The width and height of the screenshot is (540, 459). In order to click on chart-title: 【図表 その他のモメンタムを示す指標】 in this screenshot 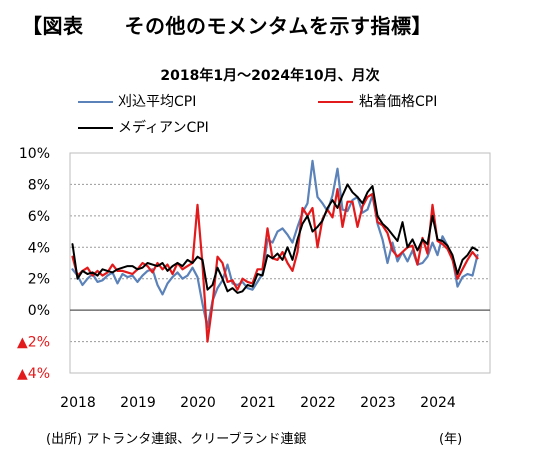, I will do `click(227, 26)`.